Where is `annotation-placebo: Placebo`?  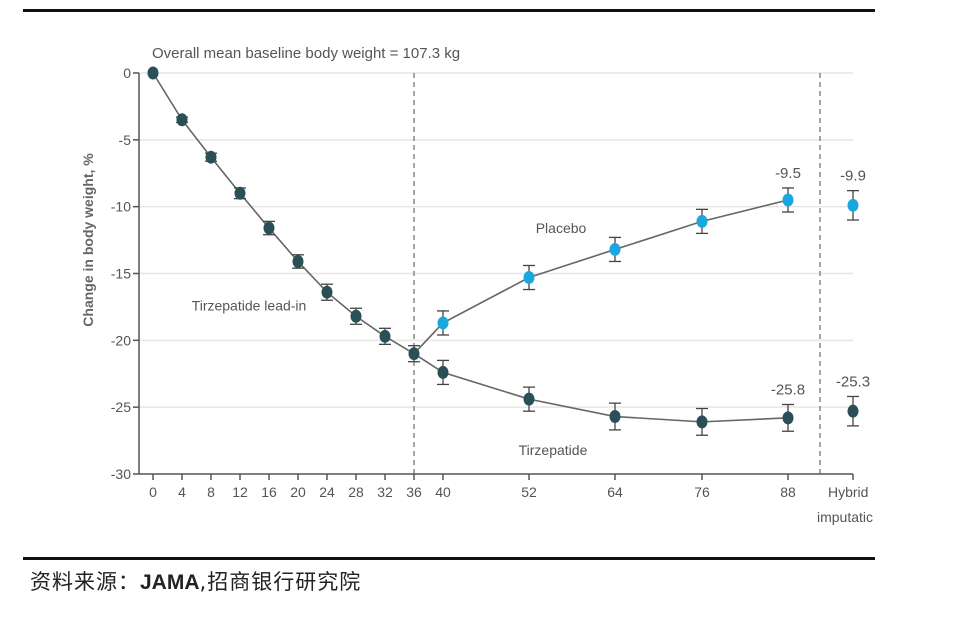 annotation-placebo: Placebo is located at coordinates (561, 228).